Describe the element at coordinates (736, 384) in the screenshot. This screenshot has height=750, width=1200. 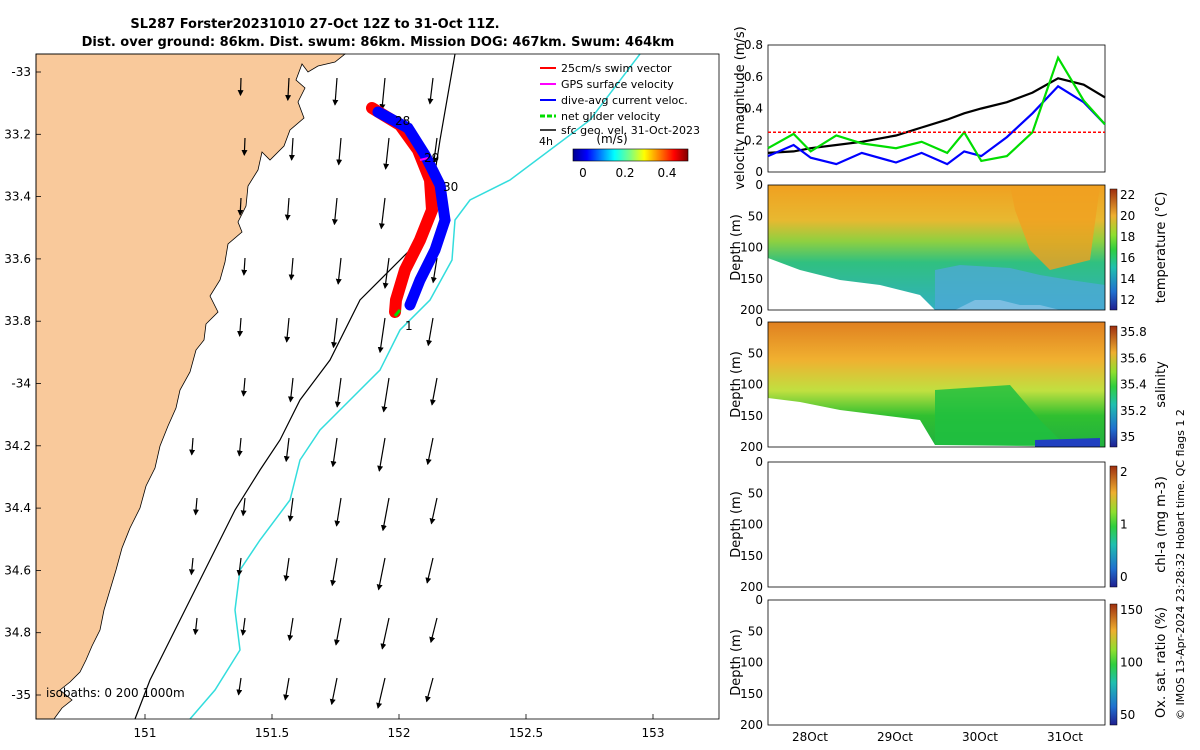
I see `section-1-ylabel: Depth (m)` at that location.